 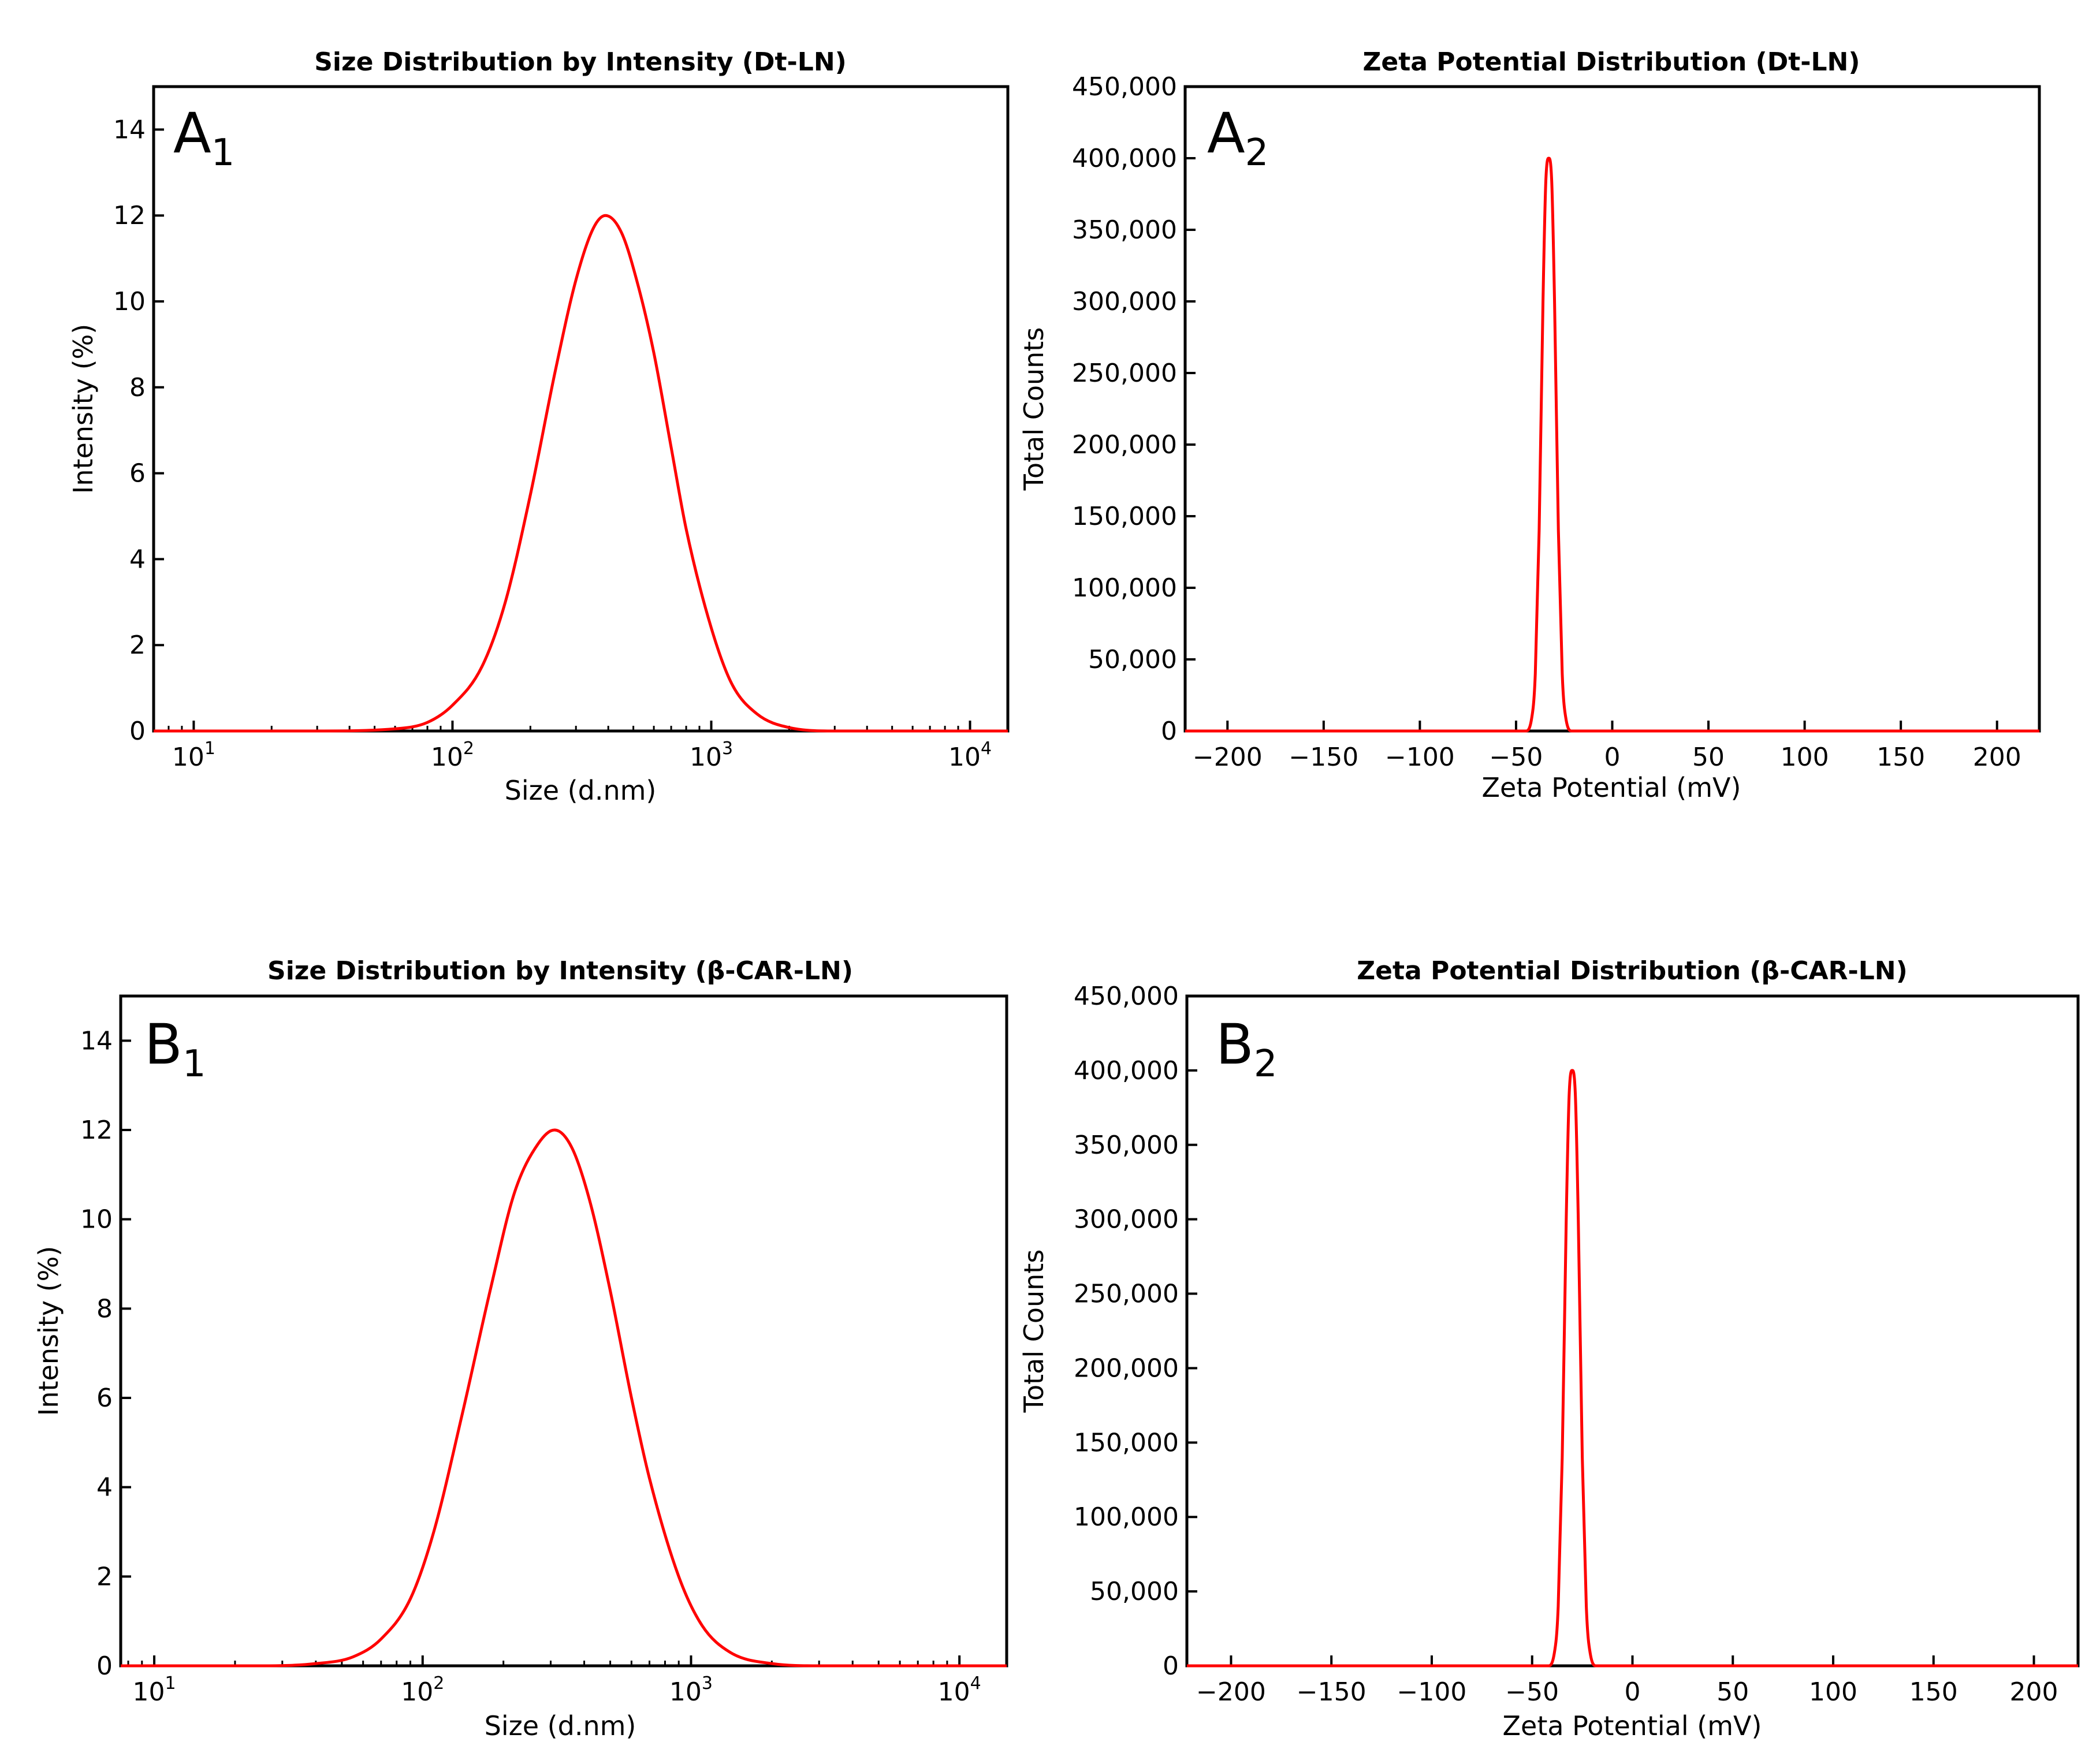 What do you see at coordinates (1237, 137) in the screenshot?
I see `chart-a2-panel-label: A2` at bounding box center [1237, 137].